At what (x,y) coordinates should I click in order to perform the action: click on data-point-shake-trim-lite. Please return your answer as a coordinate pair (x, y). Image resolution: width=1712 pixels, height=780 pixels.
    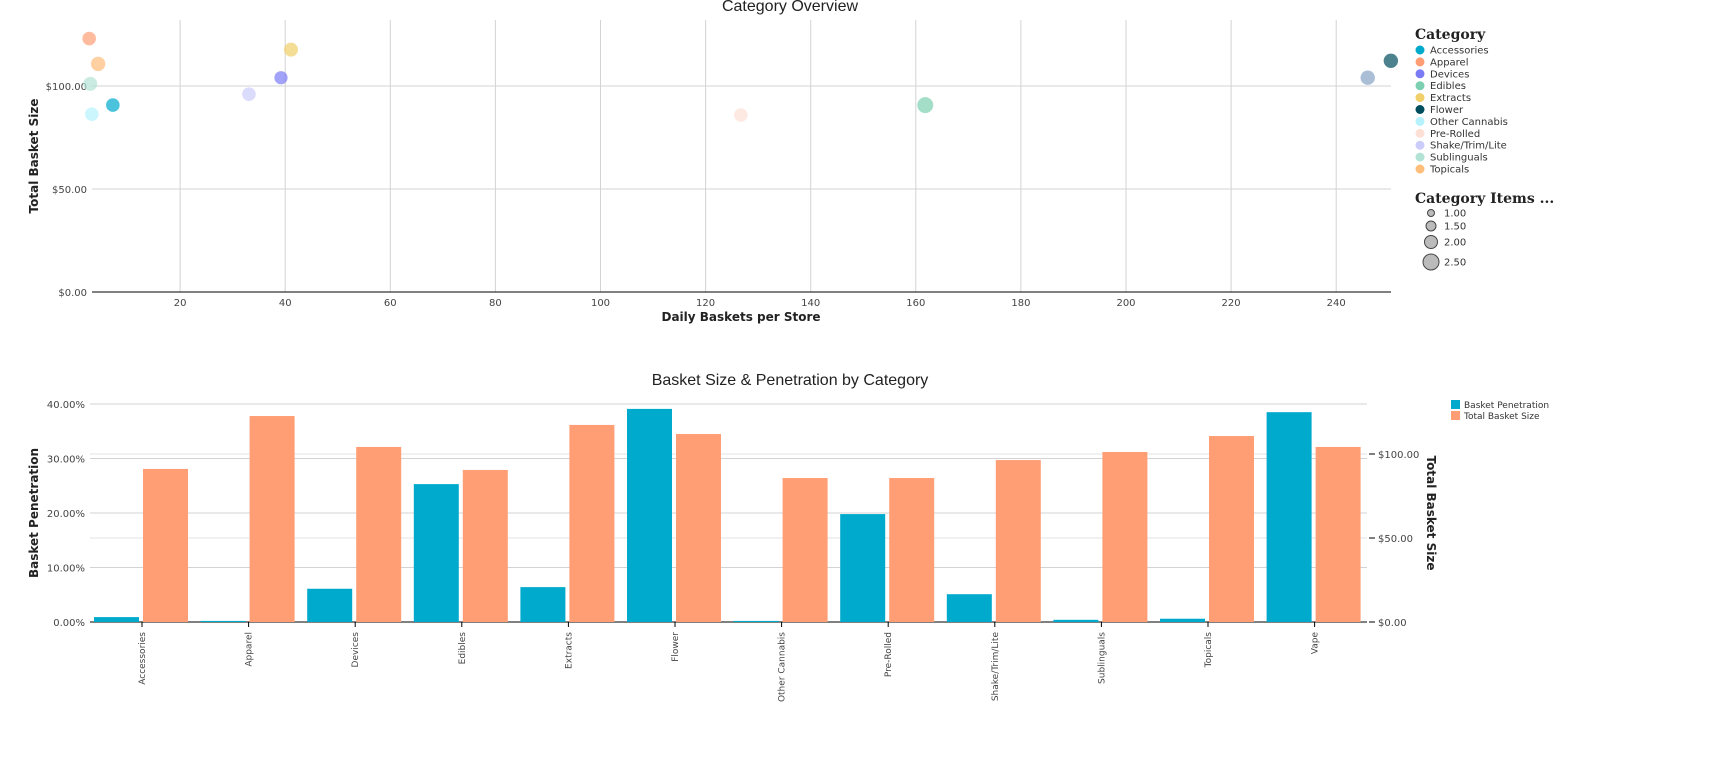
    Looking at the image, I should click on (249, 94).